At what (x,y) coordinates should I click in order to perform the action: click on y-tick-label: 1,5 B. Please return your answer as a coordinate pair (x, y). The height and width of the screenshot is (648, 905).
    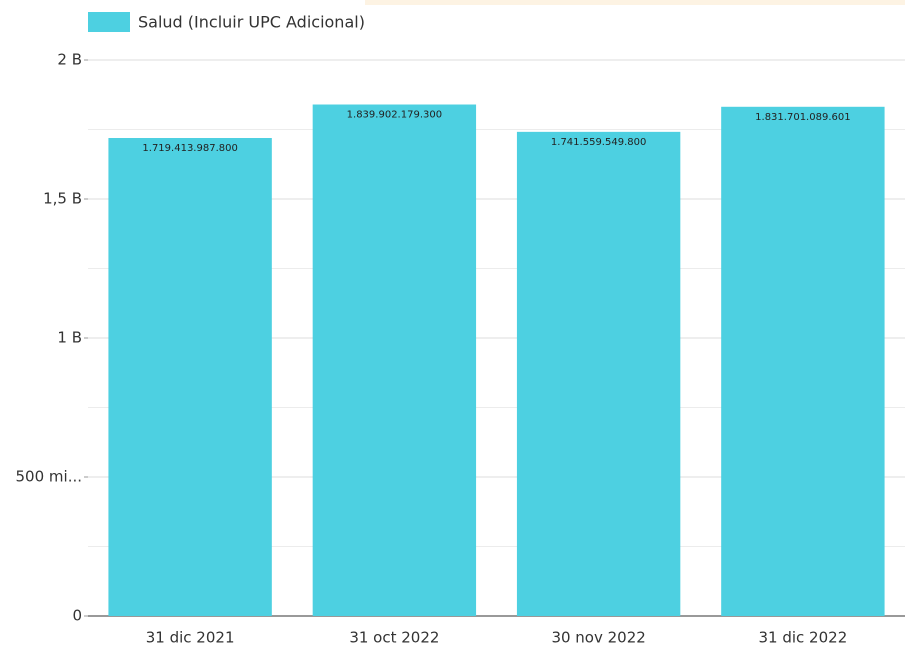
    Looking at the image, I should click on (62, 199).